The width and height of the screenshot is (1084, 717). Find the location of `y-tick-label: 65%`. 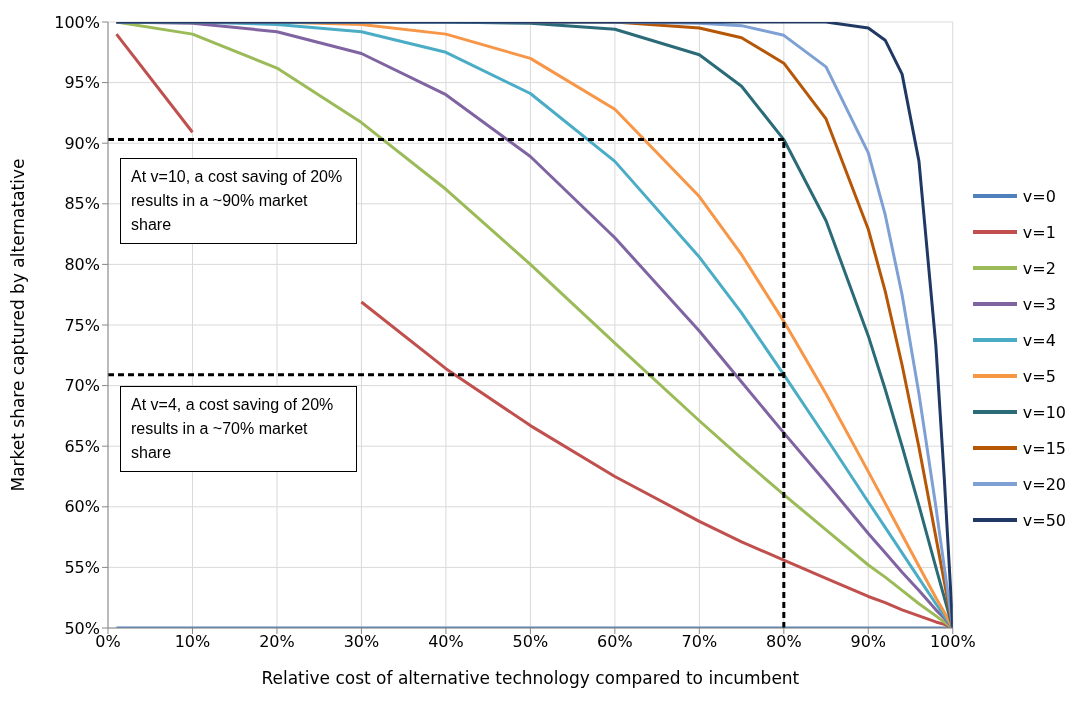

y-tick-label: 65% is located at coordinates (82, 446).